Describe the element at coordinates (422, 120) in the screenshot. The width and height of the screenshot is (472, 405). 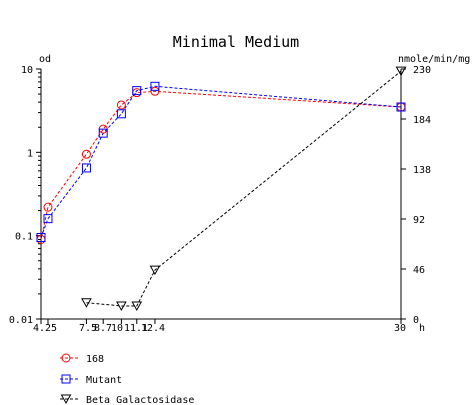
I see `y-right-tick-label: 184` at that location.